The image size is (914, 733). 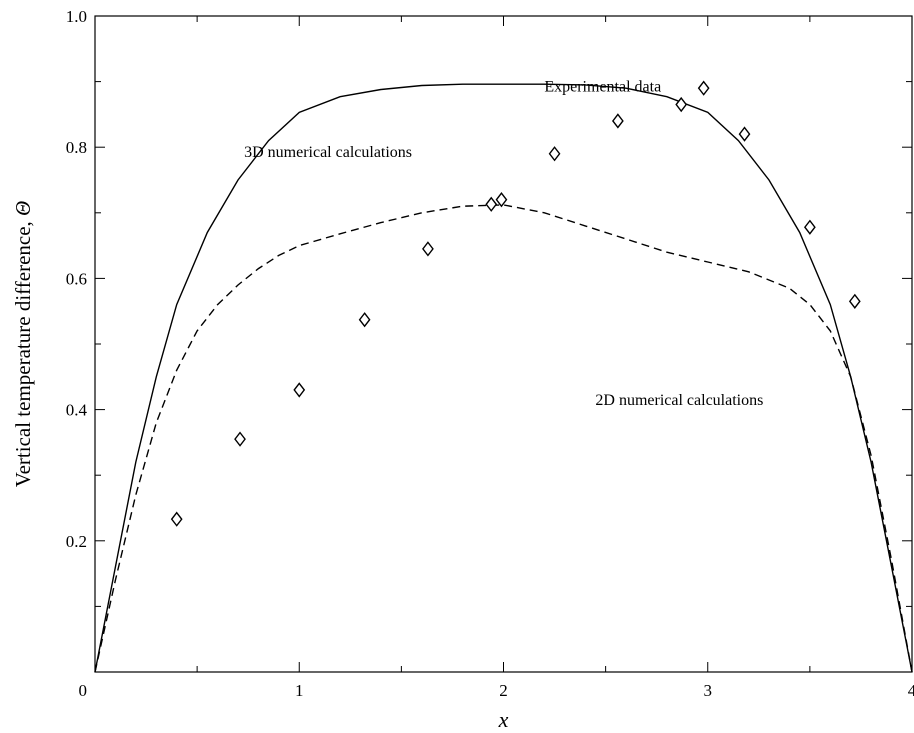 I want to click on x-tick-label: 2, so click(x=503, y=690).